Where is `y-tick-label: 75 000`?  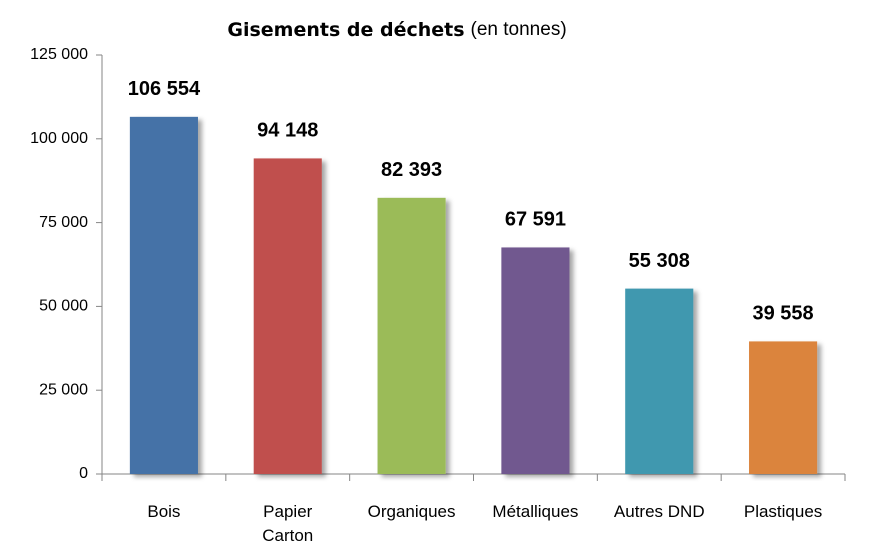
y-tick-label: 75 000 is located at coordinates (63, 222).